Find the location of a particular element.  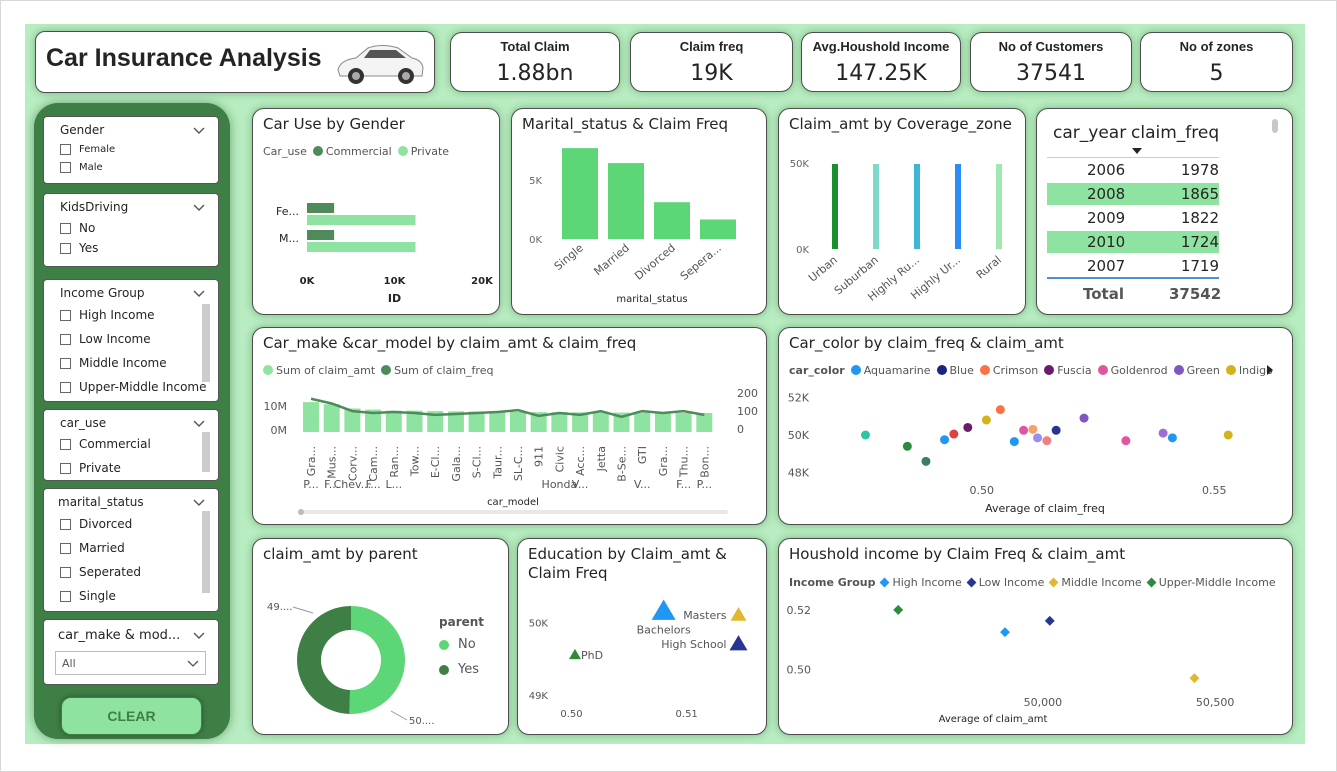

slicer-option-male: Male is located at coordinates (81, 167).